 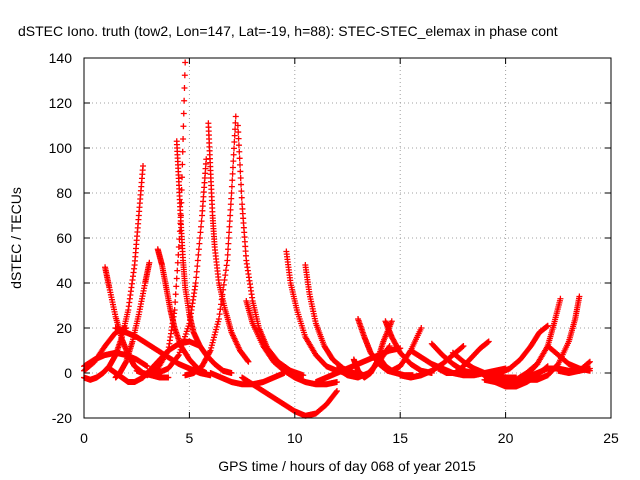 I want to click on x-tick-labels: 0 5 10 15 20 25, so click(x=349, y=438).